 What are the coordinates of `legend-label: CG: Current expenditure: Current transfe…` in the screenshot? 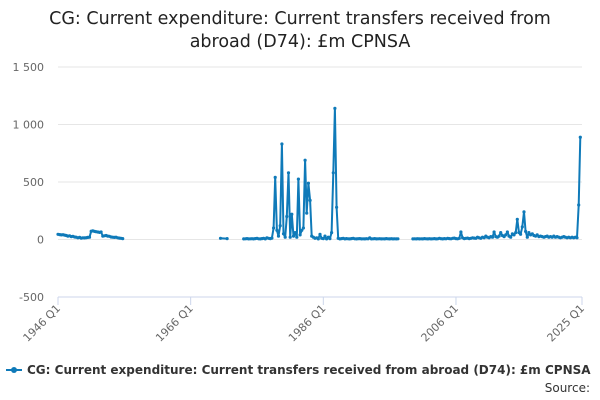 It's located at (309, 370).